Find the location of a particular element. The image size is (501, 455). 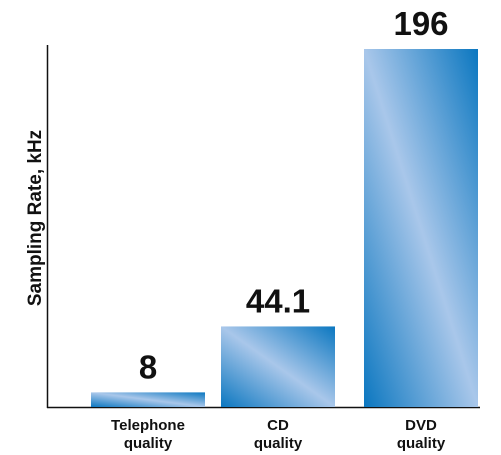

x-tick-label-1-line-1: quality is located at coordinates (278, 443).